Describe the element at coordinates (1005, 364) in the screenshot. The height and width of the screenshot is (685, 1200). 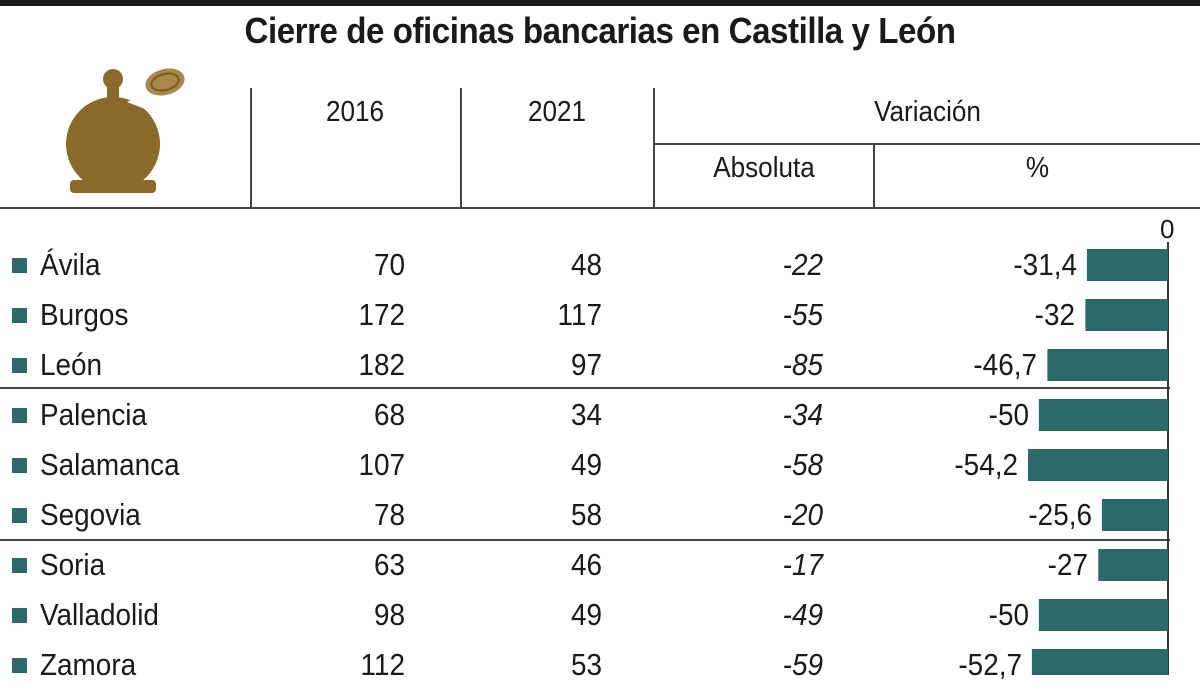
I see `bar-value-label: -46,7` at that location.